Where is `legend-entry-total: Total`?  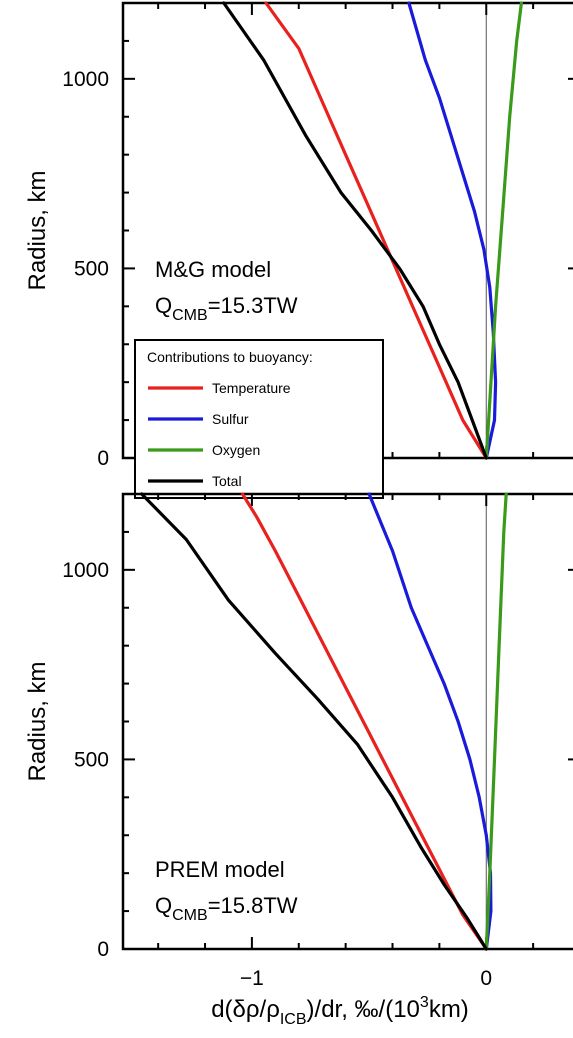 legend-entry-total: Total is located at coordinates (227, 481).